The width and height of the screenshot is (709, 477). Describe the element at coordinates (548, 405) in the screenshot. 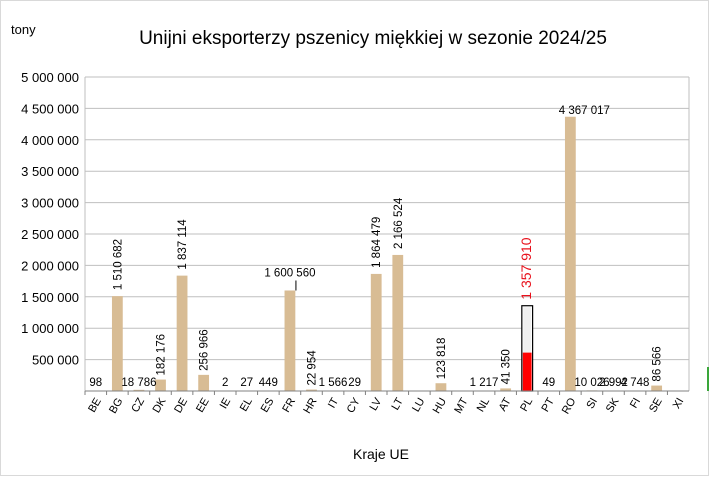

I see `x-tick-label-pt: PT` at that location.